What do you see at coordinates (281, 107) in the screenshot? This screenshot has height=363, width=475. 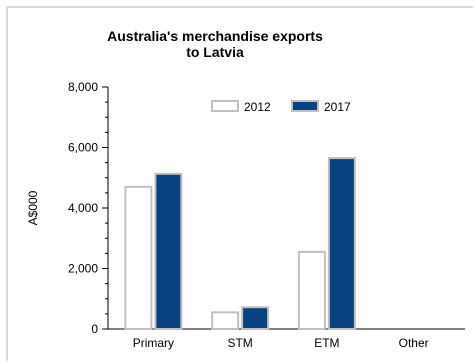 I see `legend: 2012 2017` at bounding box center [281, 107].